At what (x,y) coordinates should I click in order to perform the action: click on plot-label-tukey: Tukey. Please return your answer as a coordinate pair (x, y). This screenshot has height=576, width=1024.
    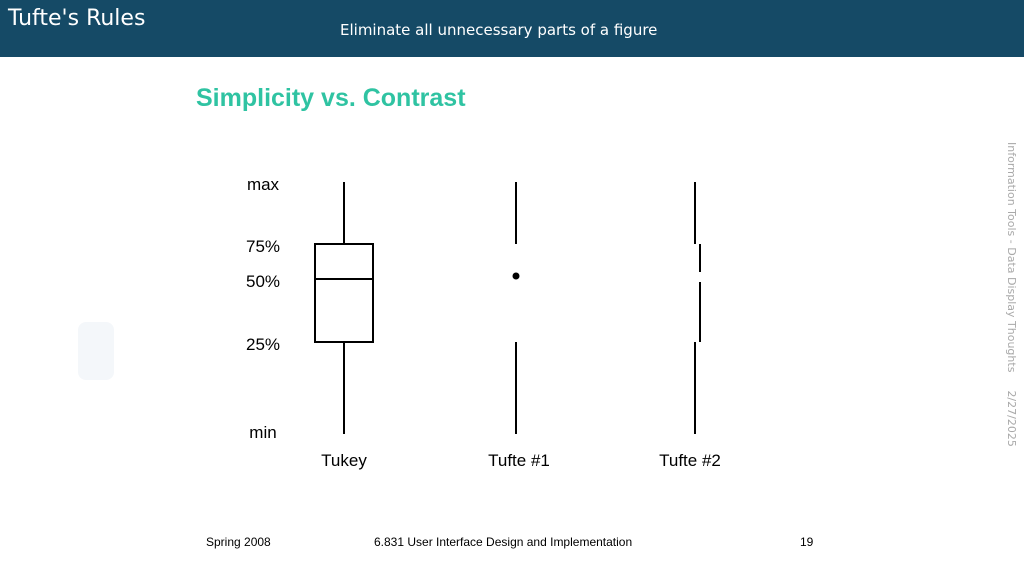
    Looking at the image, I should click on (344, 460).